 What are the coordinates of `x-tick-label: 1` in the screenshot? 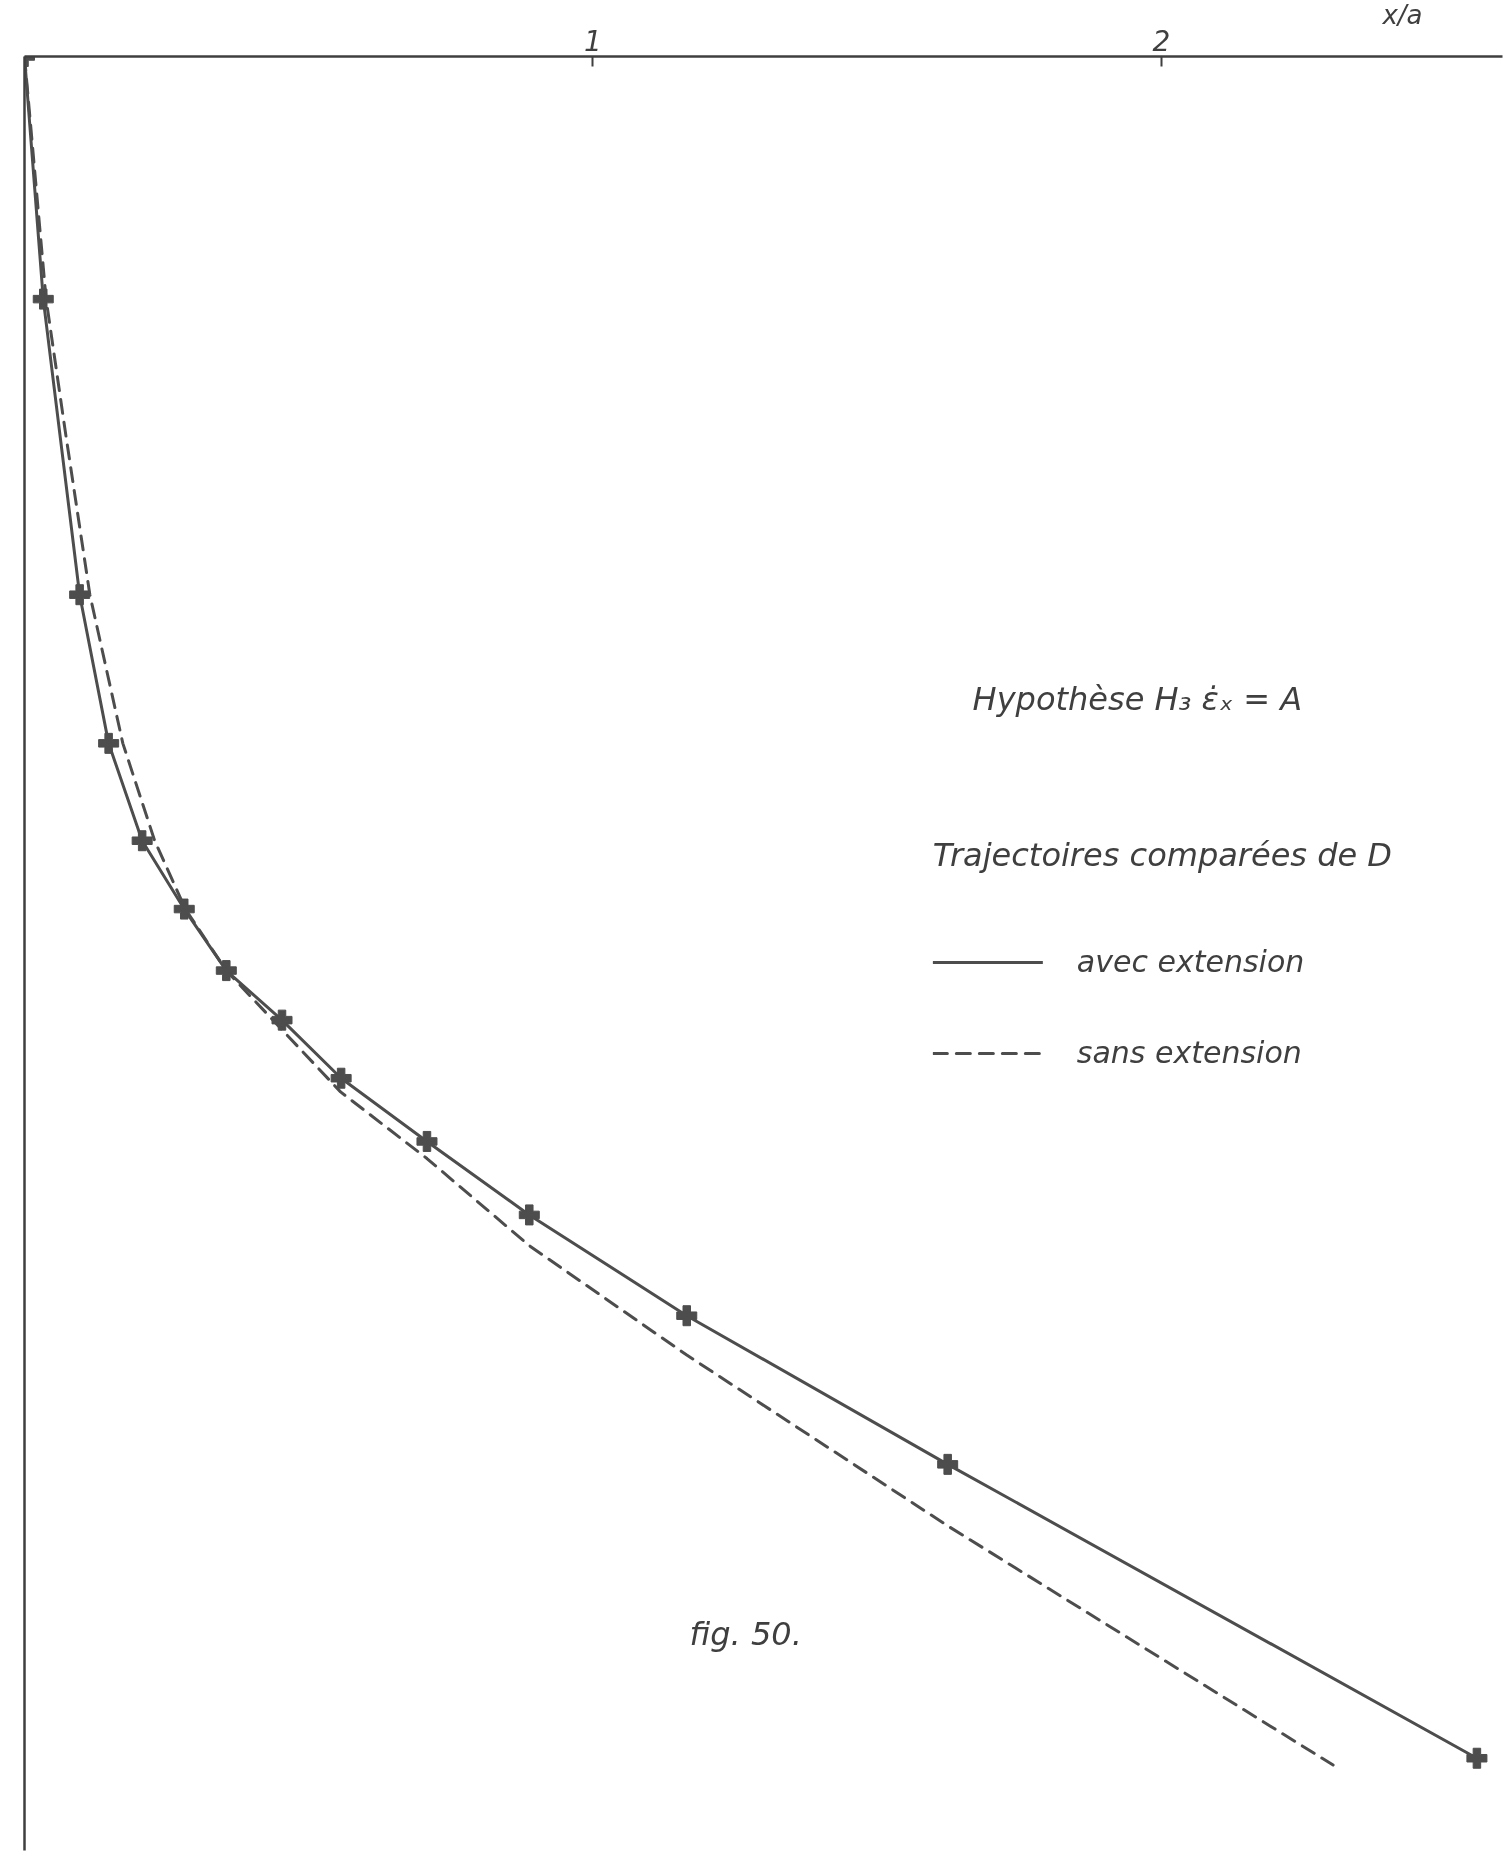 It's located at (593, 41).